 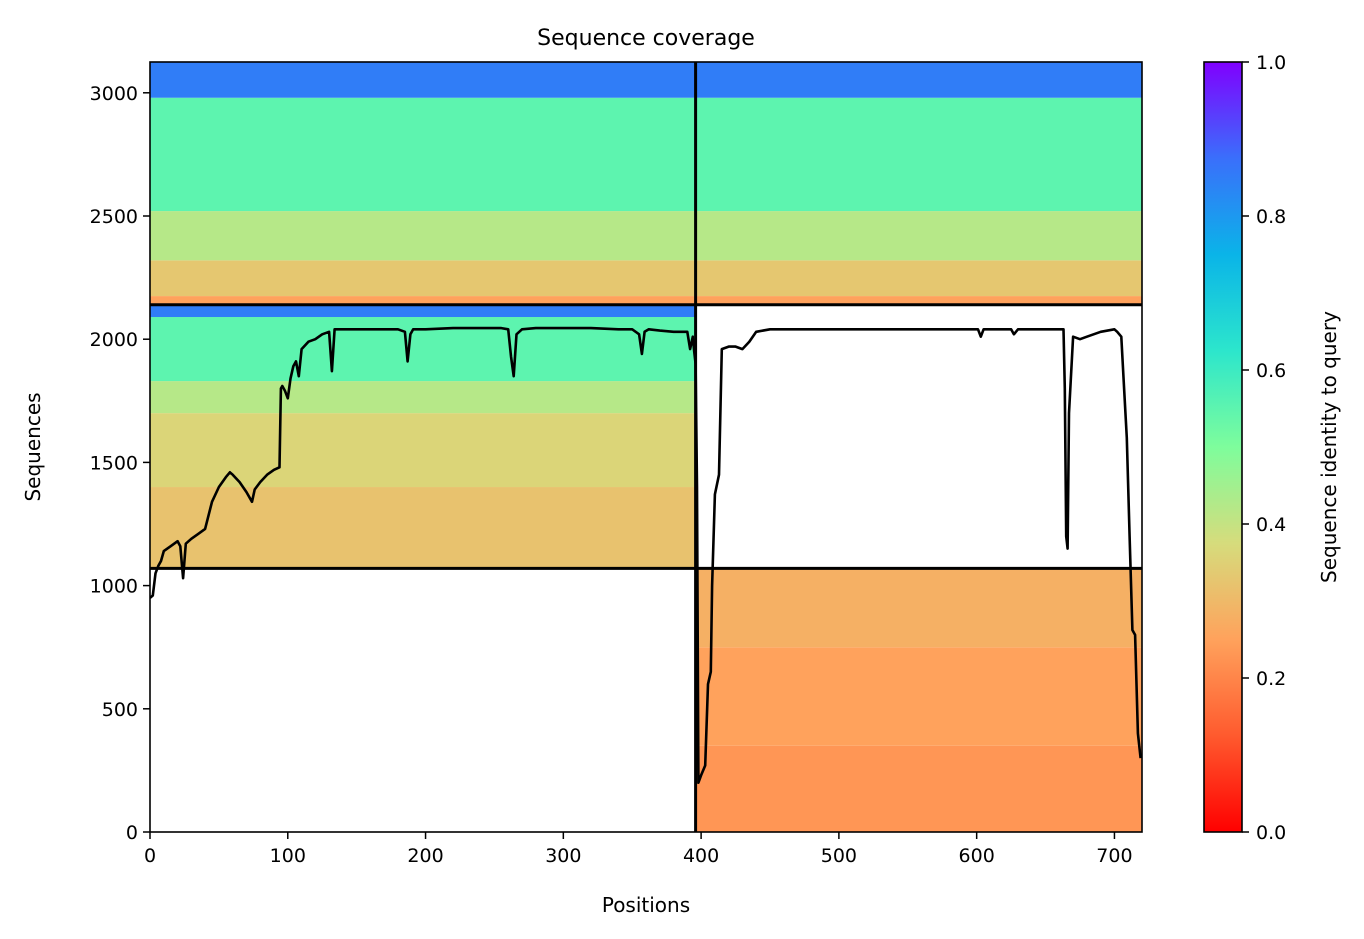 What do you see at coordinates (1271, 833) in the screenshot?
I see `colorbar-tick-label-0: 0.0` at bounding box center [1271, 833].